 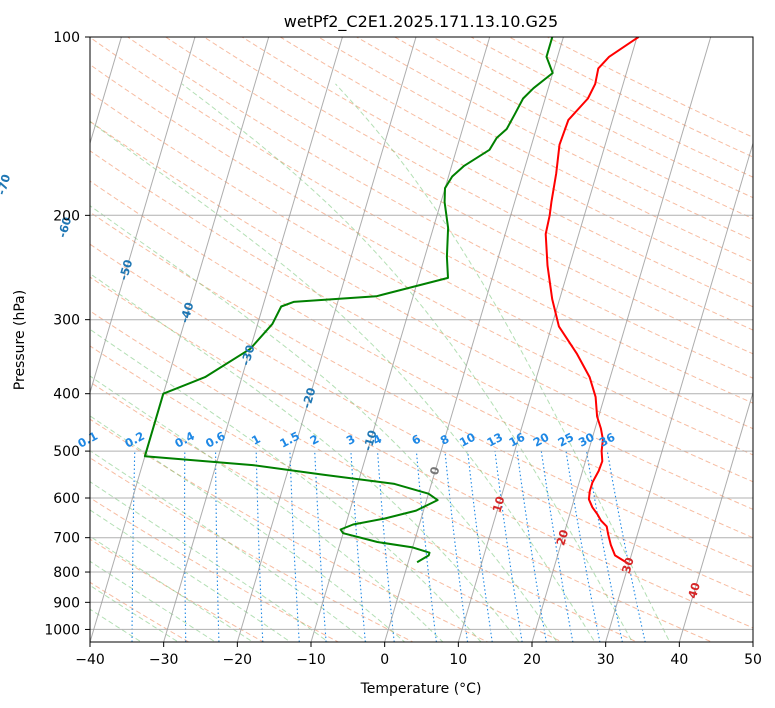 What do you see at coordinates (66, 499) in the screenshot?
I see `y-tick-label: 600` at bounding box center [66, 499].